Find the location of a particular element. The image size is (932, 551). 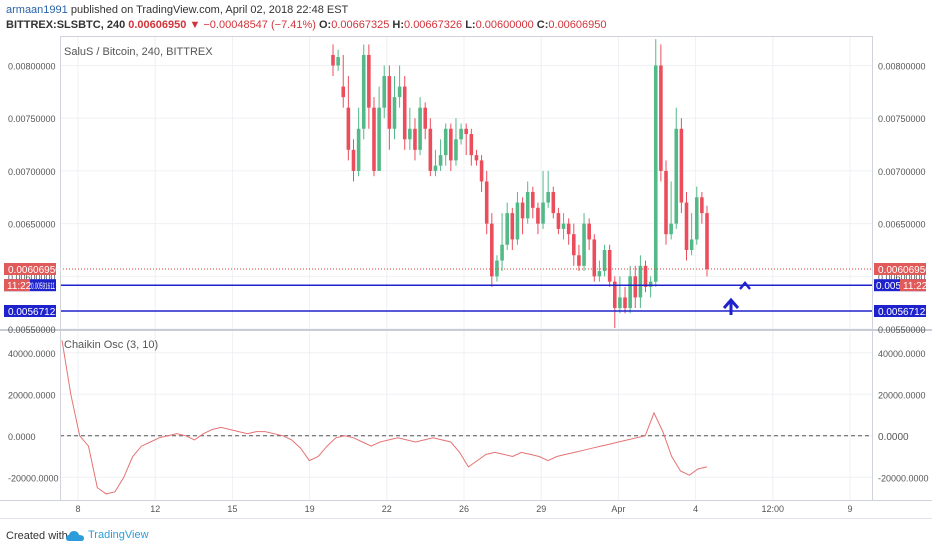

level1-value-right: 0.0059 is located at coordinates (891, 286).